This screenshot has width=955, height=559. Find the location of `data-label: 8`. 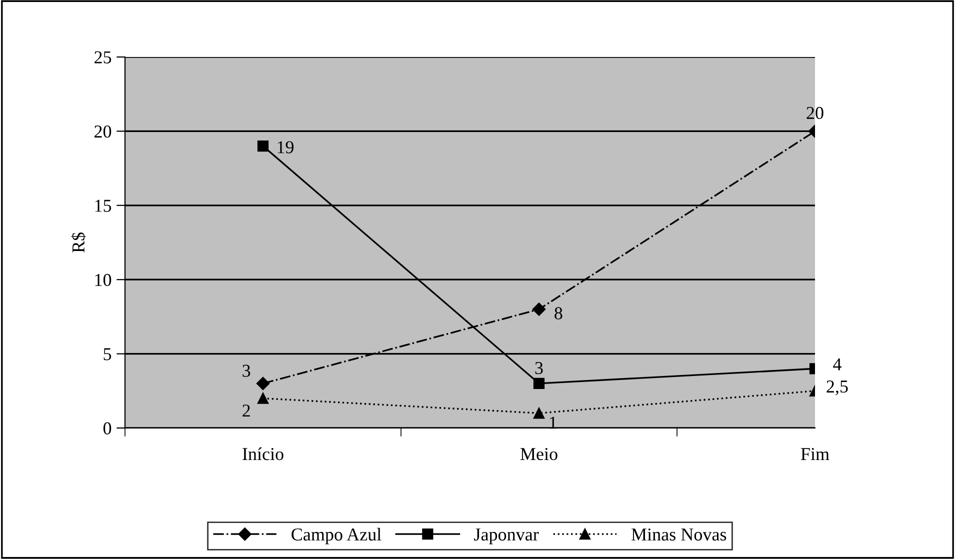

data-label: 8 is located at coordinates (558, 313).